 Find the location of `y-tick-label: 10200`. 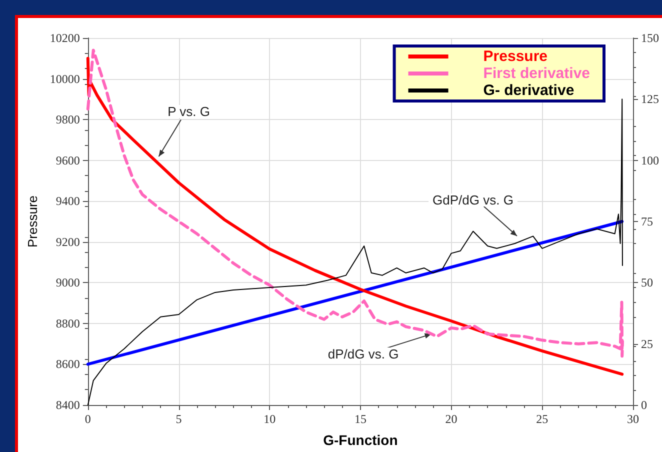

y-tick-label: 10200 is located at coordinates (65, 38).